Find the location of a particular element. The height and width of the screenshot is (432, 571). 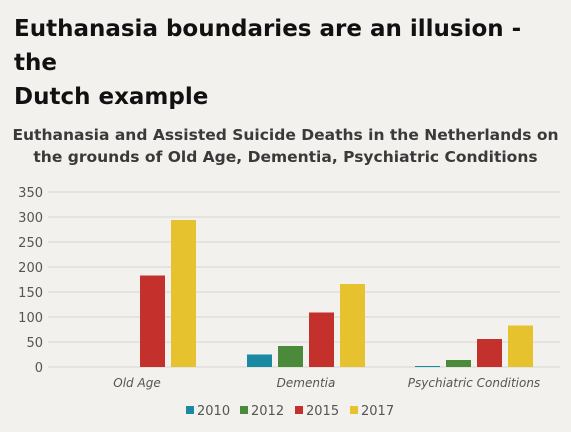

x-axis: Old Age Dementia Psychiatric Conditions is located at coordinates (326, 383).